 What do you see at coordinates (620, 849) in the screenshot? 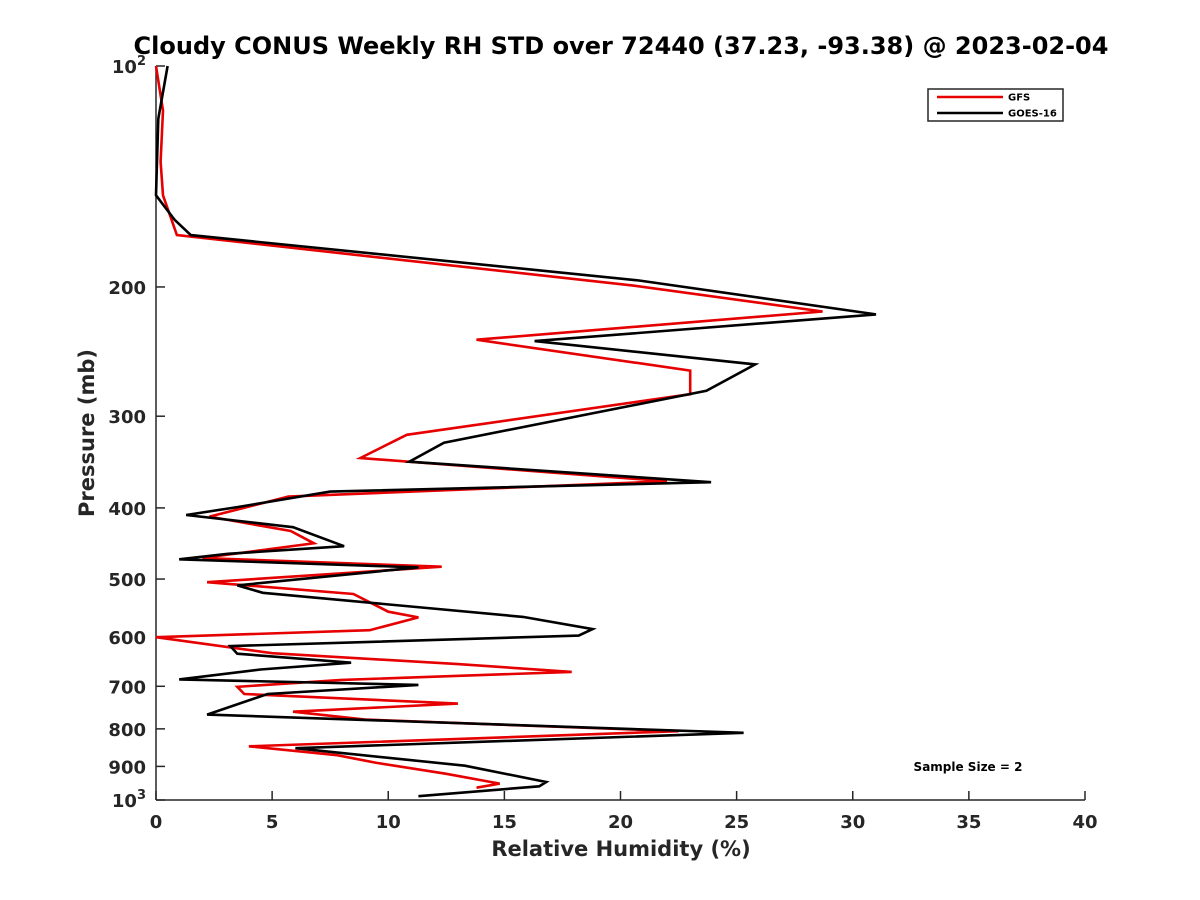
I see `x-axis-label: Relative Humidity (%)` at bounding box center [620, 849].